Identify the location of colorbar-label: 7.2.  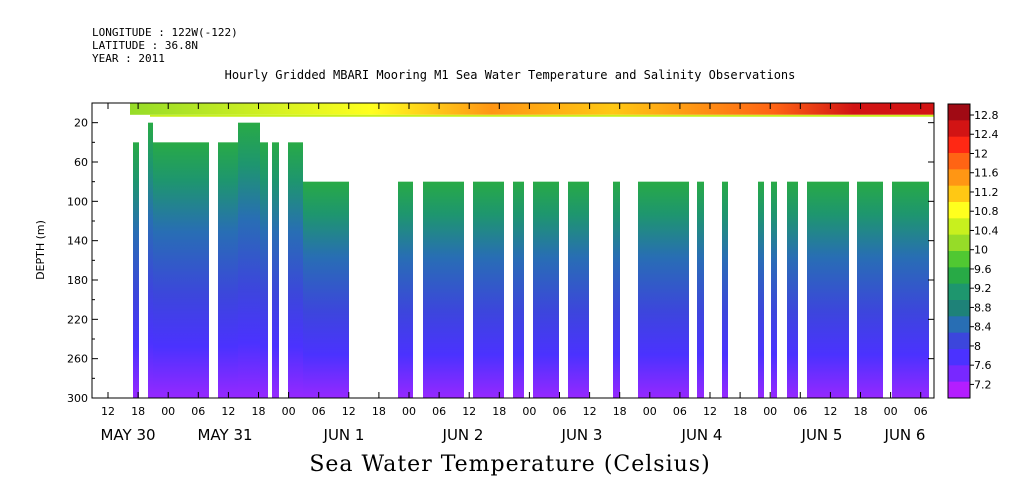
(983, 384).